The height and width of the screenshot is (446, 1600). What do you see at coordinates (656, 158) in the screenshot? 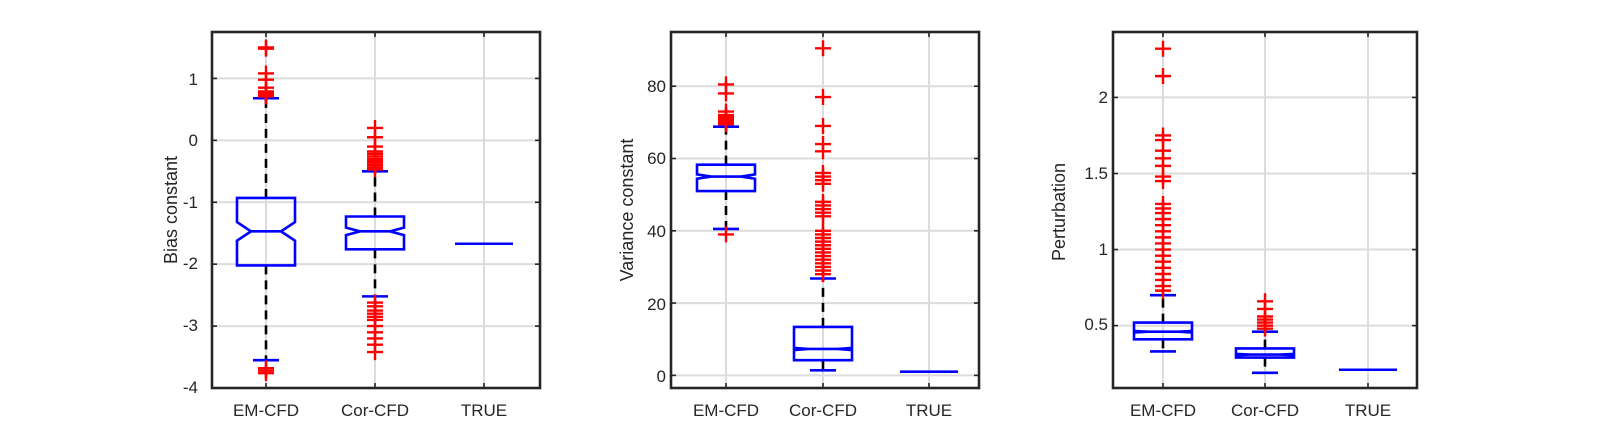
I see `y-tick-label: 60` at bounding box center [656, 158].